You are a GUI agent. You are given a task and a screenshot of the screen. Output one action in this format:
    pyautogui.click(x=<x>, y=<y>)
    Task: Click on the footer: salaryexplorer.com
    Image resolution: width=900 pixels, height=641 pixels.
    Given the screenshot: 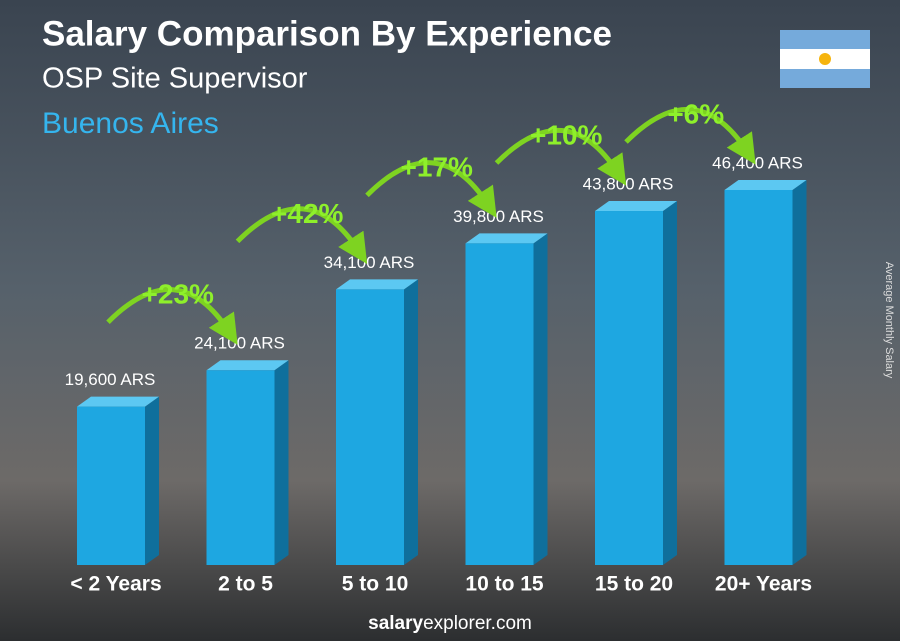 What is the action you would take?
    pyautogui.click(x=450, y=623)
    